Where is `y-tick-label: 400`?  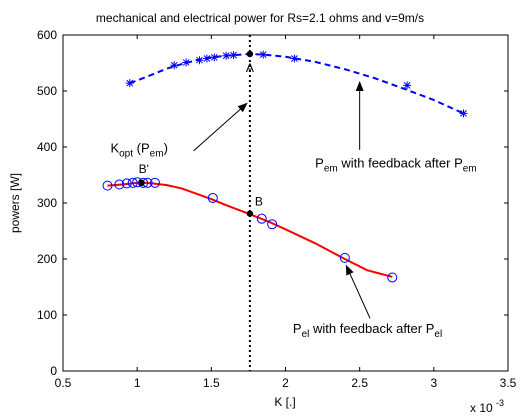
y-tick-label: 400 is located at coordinates (47, 147).